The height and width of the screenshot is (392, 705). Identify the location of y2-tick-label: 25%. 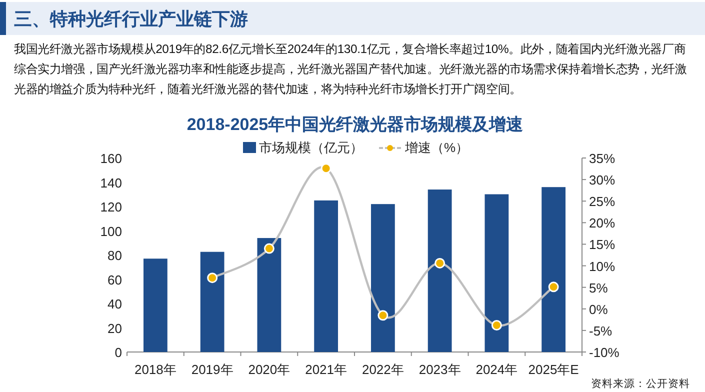
(602, 202).